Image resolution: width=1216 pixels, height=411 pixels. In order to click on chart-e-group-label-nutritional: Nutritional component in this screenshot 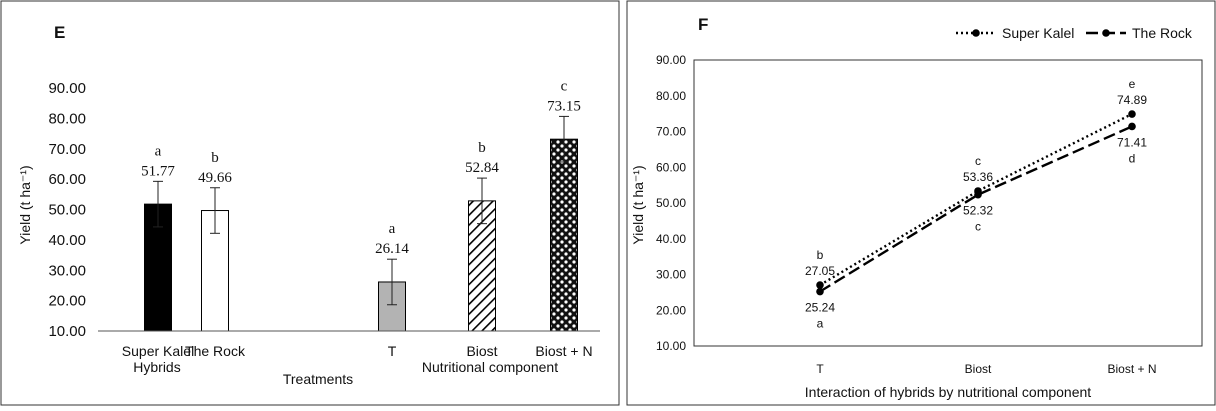, I will do `click(490, 367)`.